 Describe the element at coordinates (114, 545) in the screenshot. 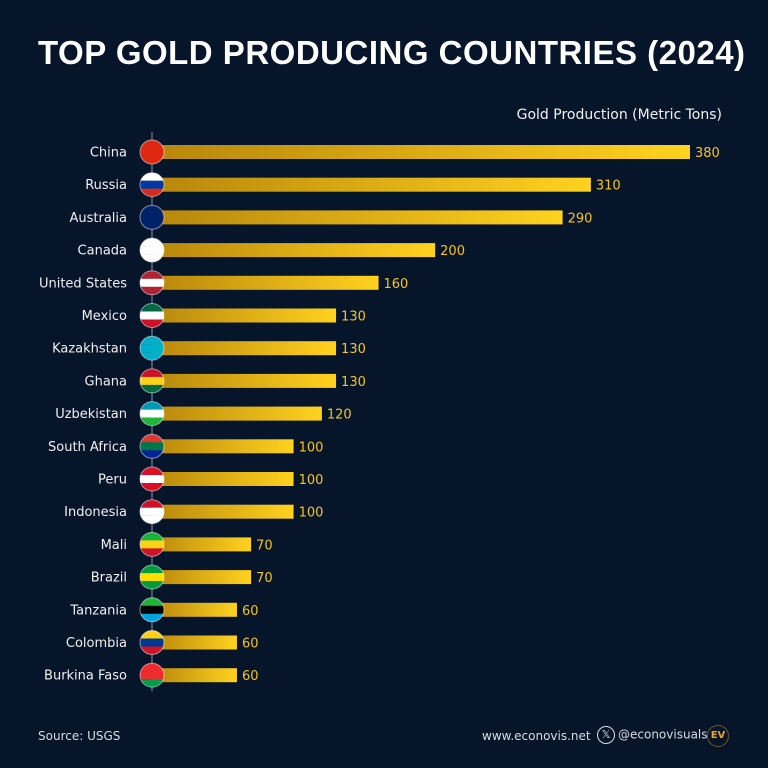

I see `category-label: Mali` at that location.